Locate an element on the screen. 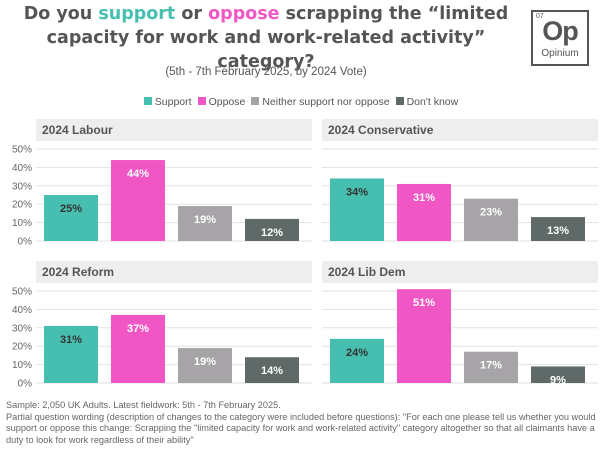 This screenshot has height=451, width=602. data-label: 17% is located at coordinates (491, 366).